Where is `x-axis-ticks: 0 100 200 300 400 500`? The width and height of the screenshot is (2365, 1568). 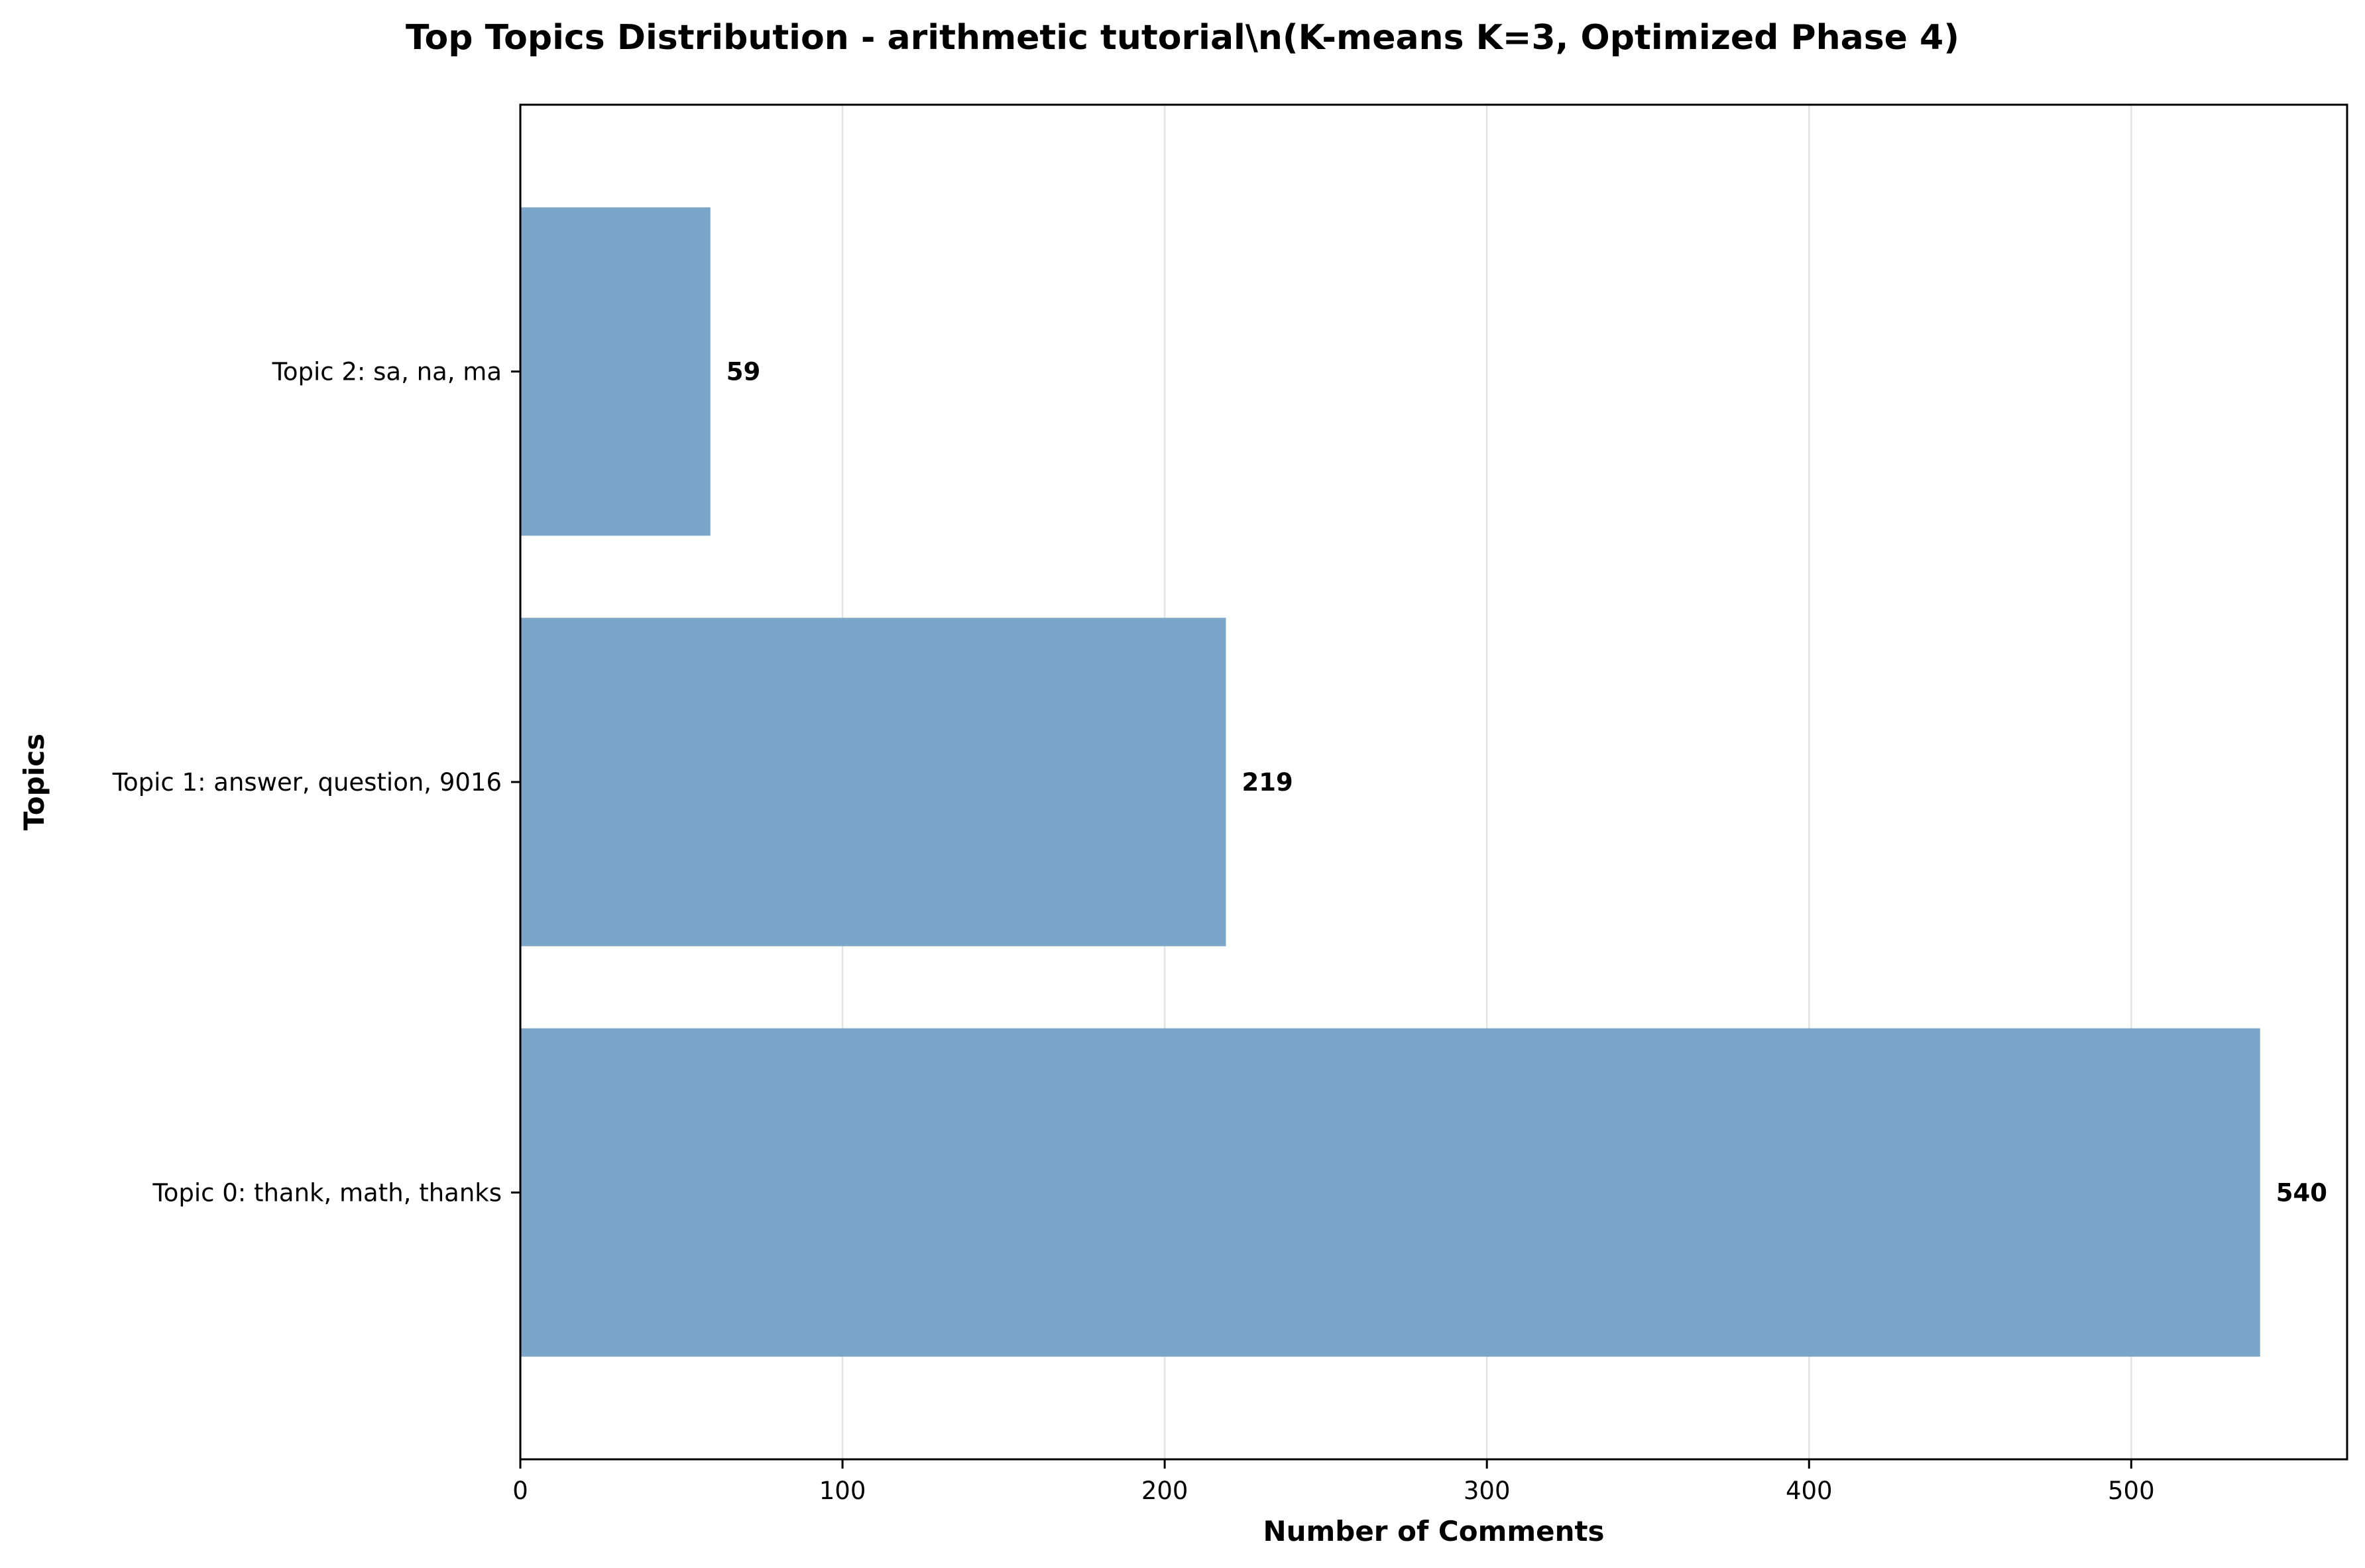
x-axis-ticks: 0 100 200 300 400 500 is located at coordinates (1333, 1482).